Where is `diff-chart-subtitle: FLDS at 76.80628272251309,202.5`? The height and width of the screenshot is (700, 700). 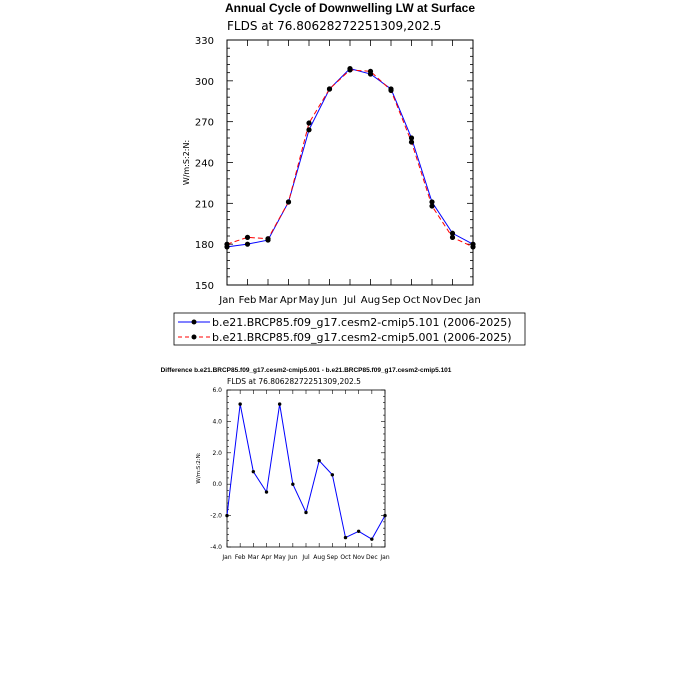 diff-chart-subtitle: FLDS at 76.80628272251309,202.5 is located at coordinates (294, 381).